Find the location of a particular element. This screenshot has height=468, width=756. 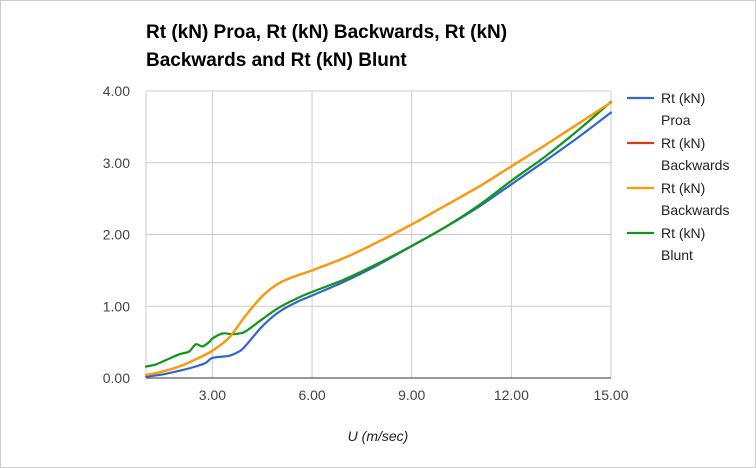

y-tick-label: 2.00 is located at coordinates (116, 235).